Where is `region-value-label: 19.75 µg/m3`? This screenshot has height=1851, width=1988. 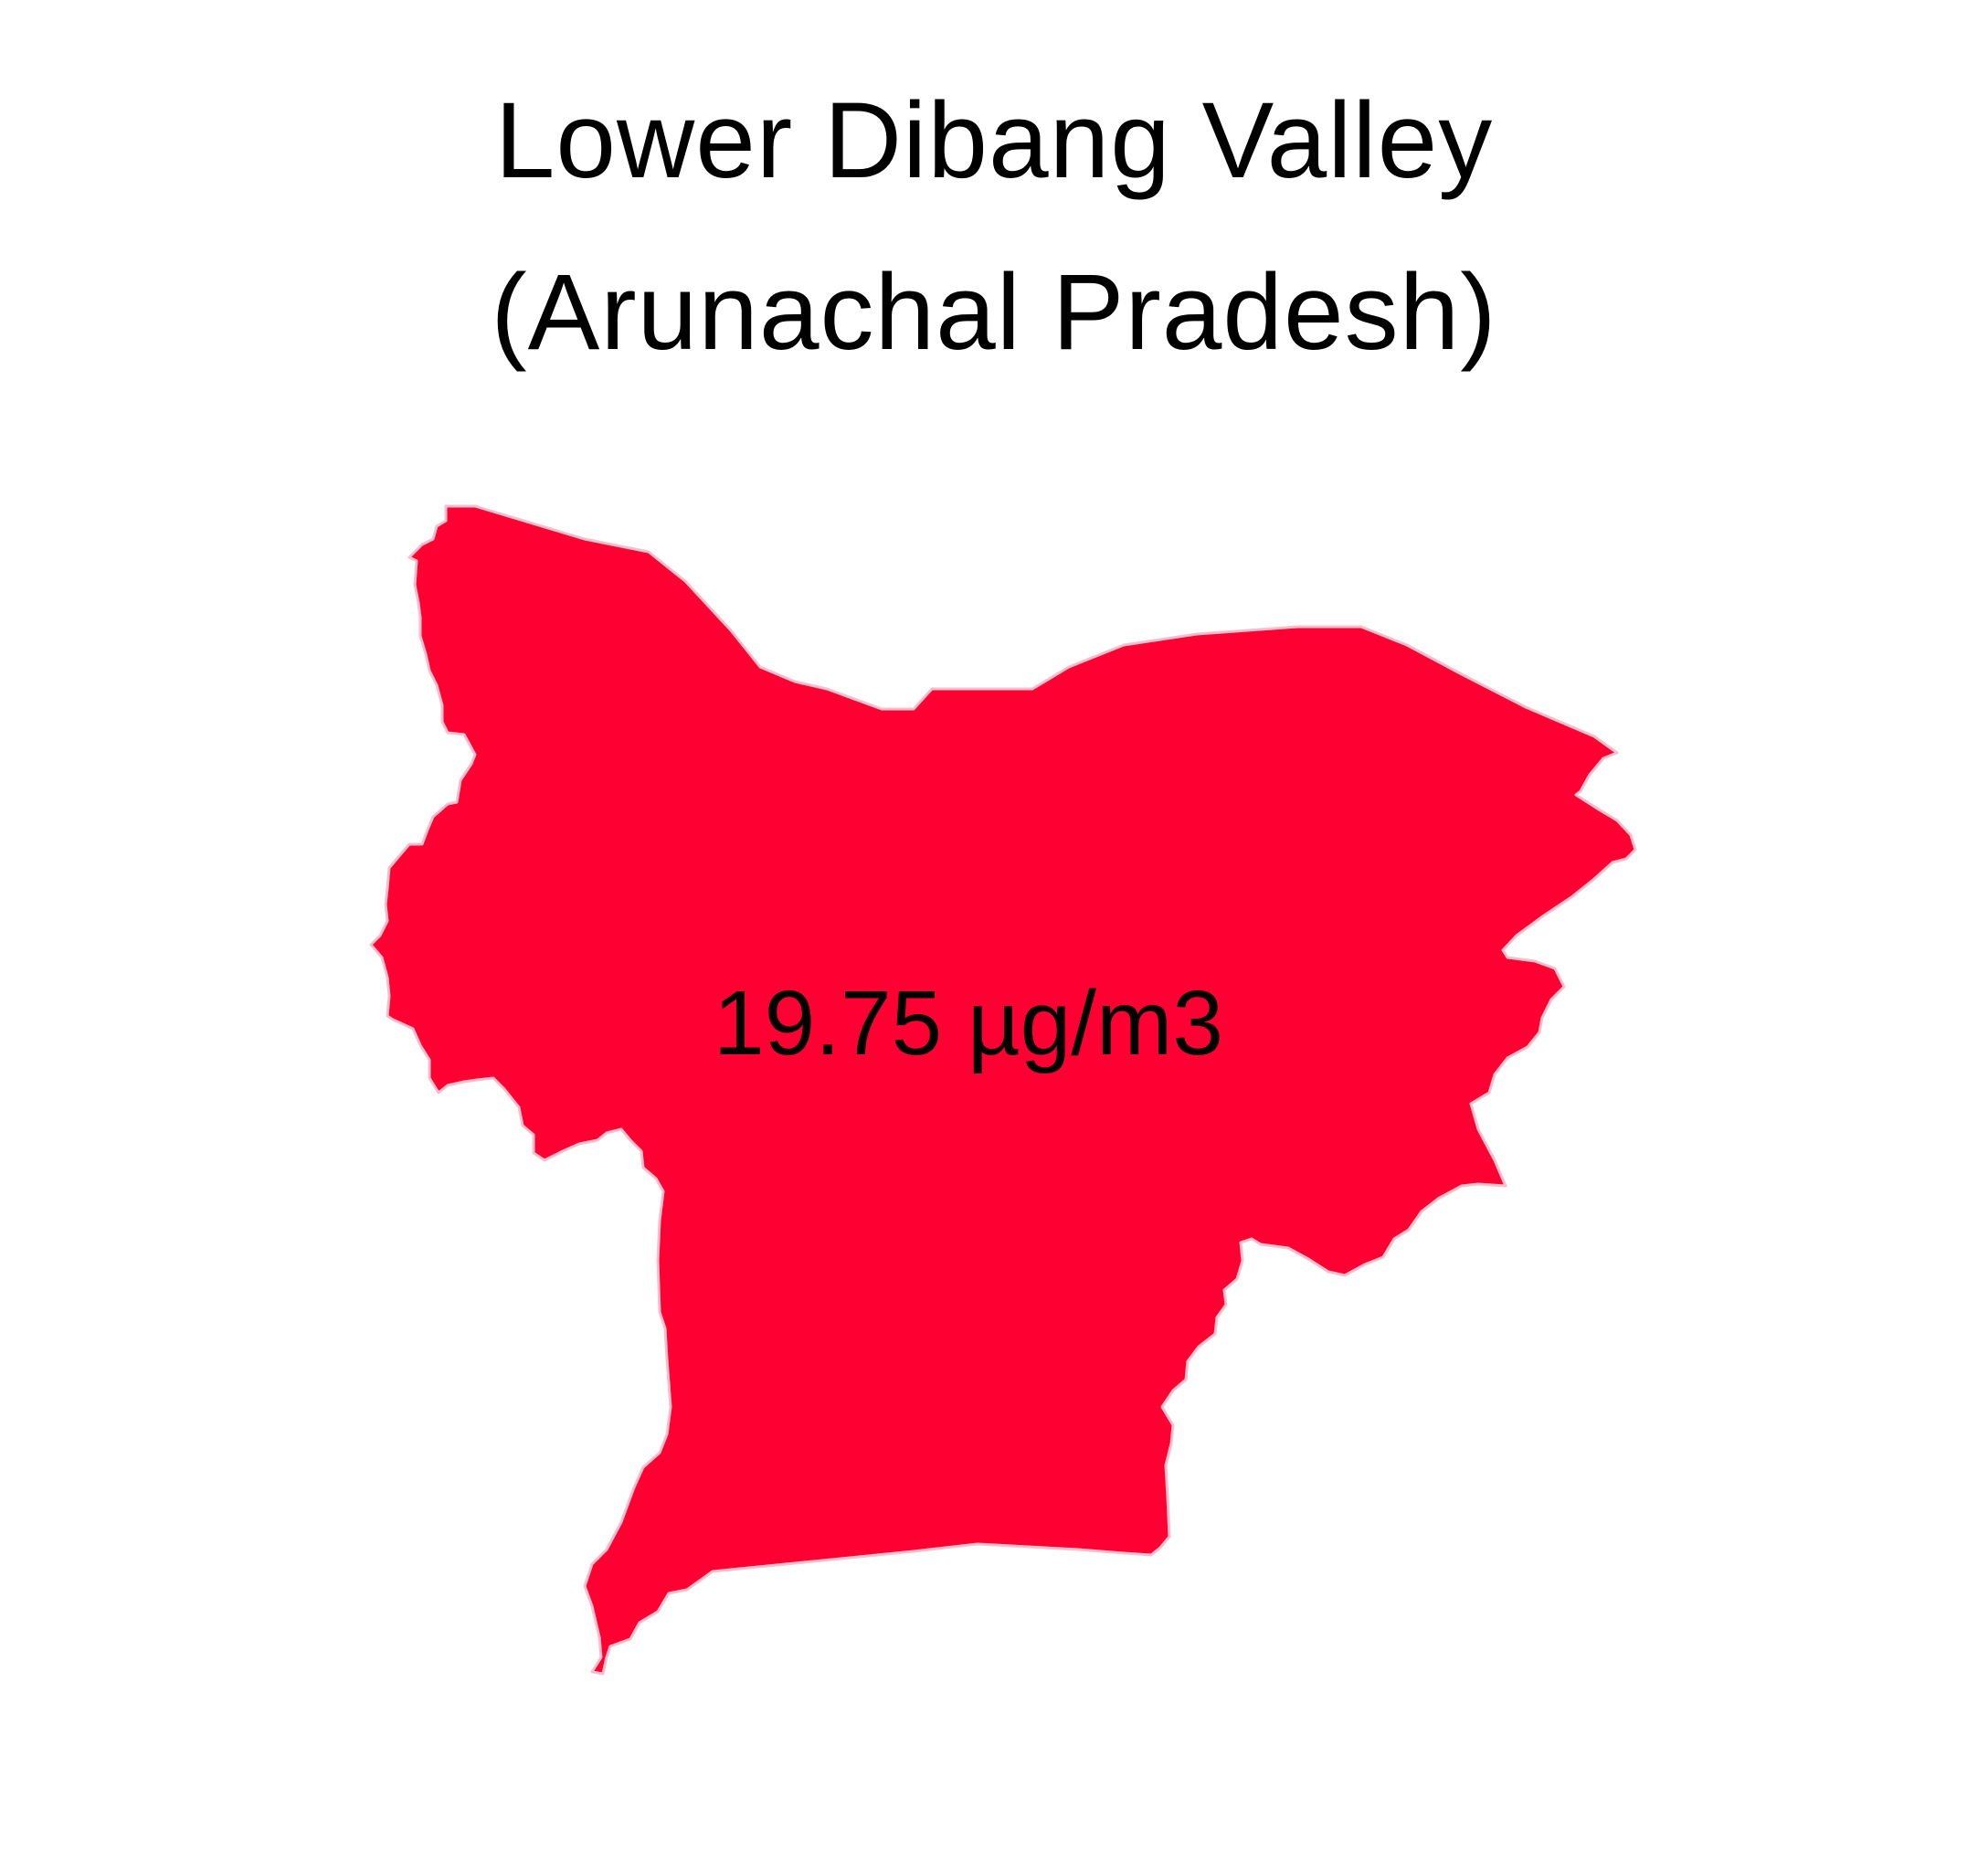
region-value-label: 19.75 µg/m3 is located at coordinates (968, 1023).